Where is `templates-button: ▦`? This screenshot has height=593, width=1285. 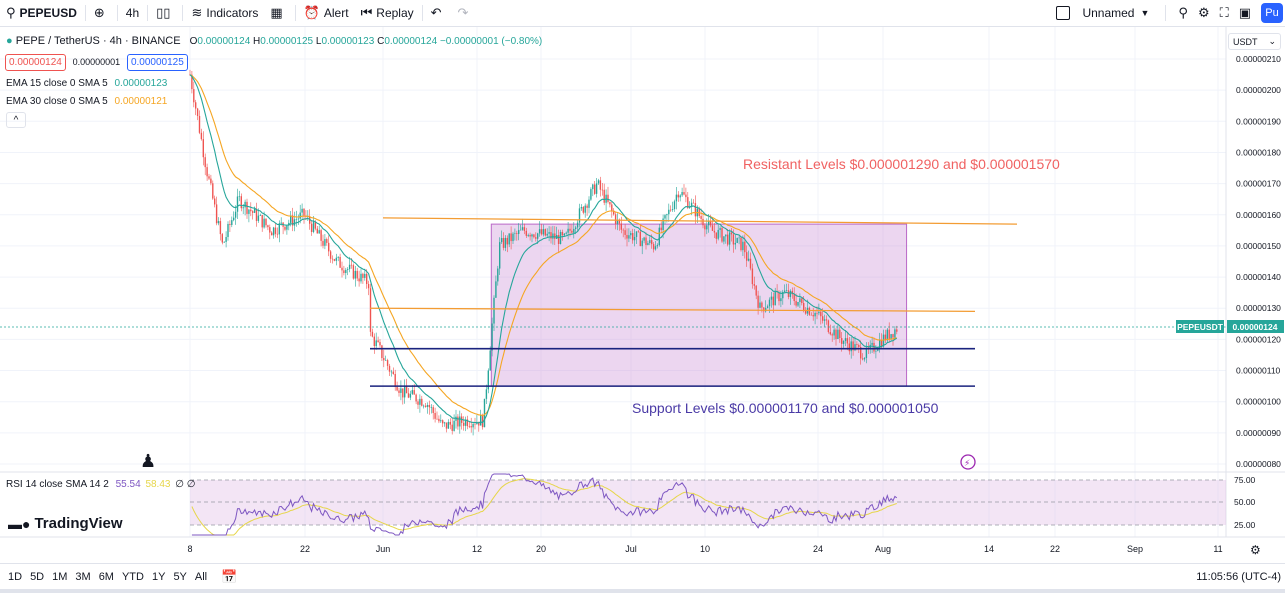 templates-button: ▦ is located at coordinates (278, 13).